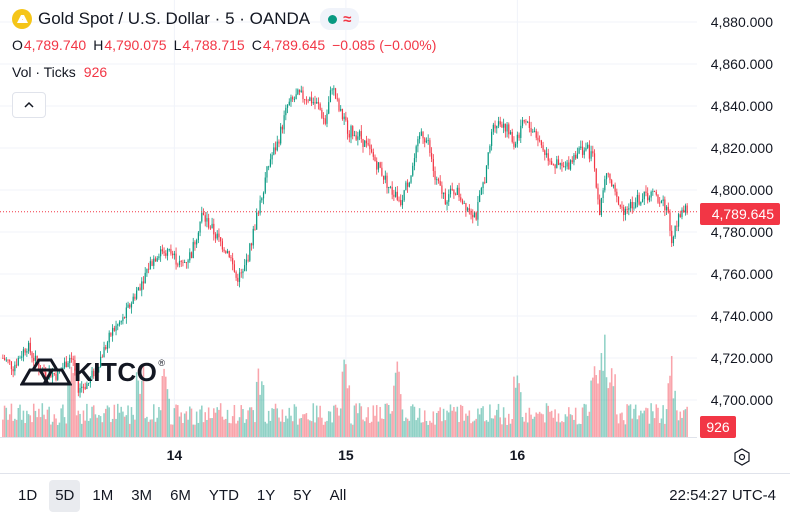 This screenshot has width=790, height=518. What do you see at coordinates (44, 72) in the screenshot?
I see `volume-label: Vol · Ticks` at bounding box center [44, 72].